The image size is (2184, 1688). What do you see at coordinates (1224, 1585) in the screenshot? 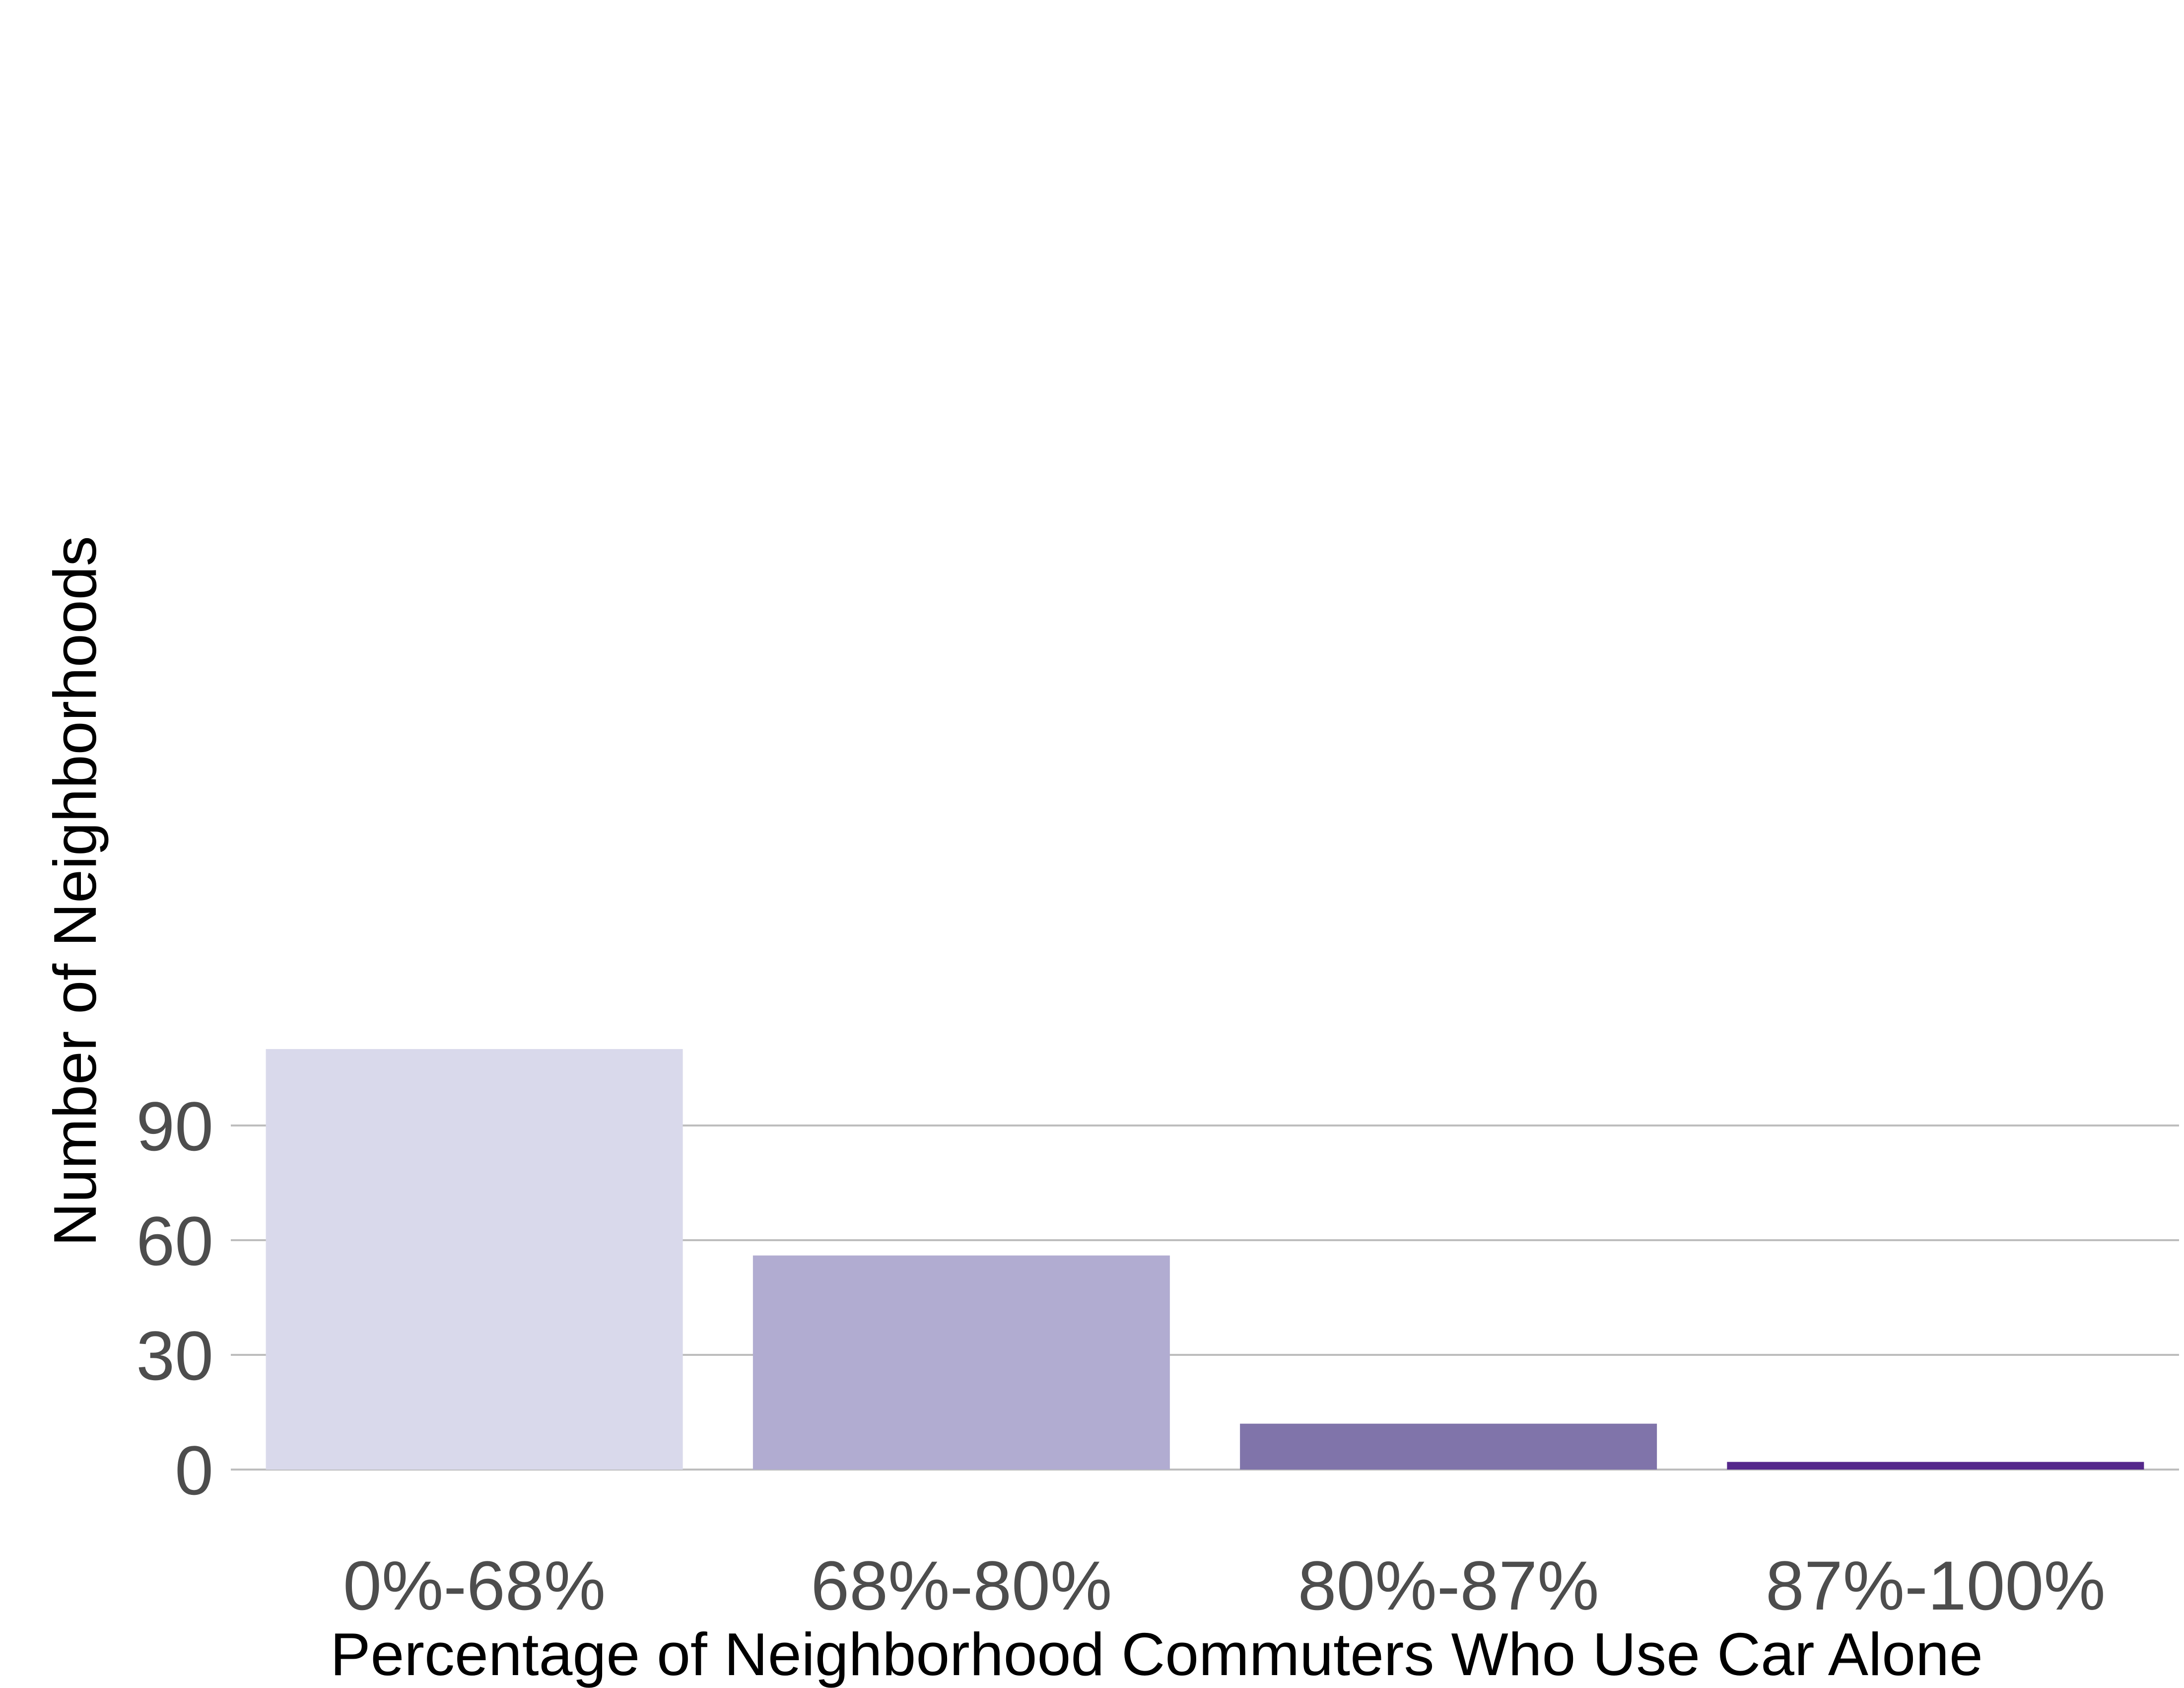
I see `x-axis-tick-labels: 0%-68% 68%-80% 80%-87% 87%-100%` at bounding box center [1224, 1585].